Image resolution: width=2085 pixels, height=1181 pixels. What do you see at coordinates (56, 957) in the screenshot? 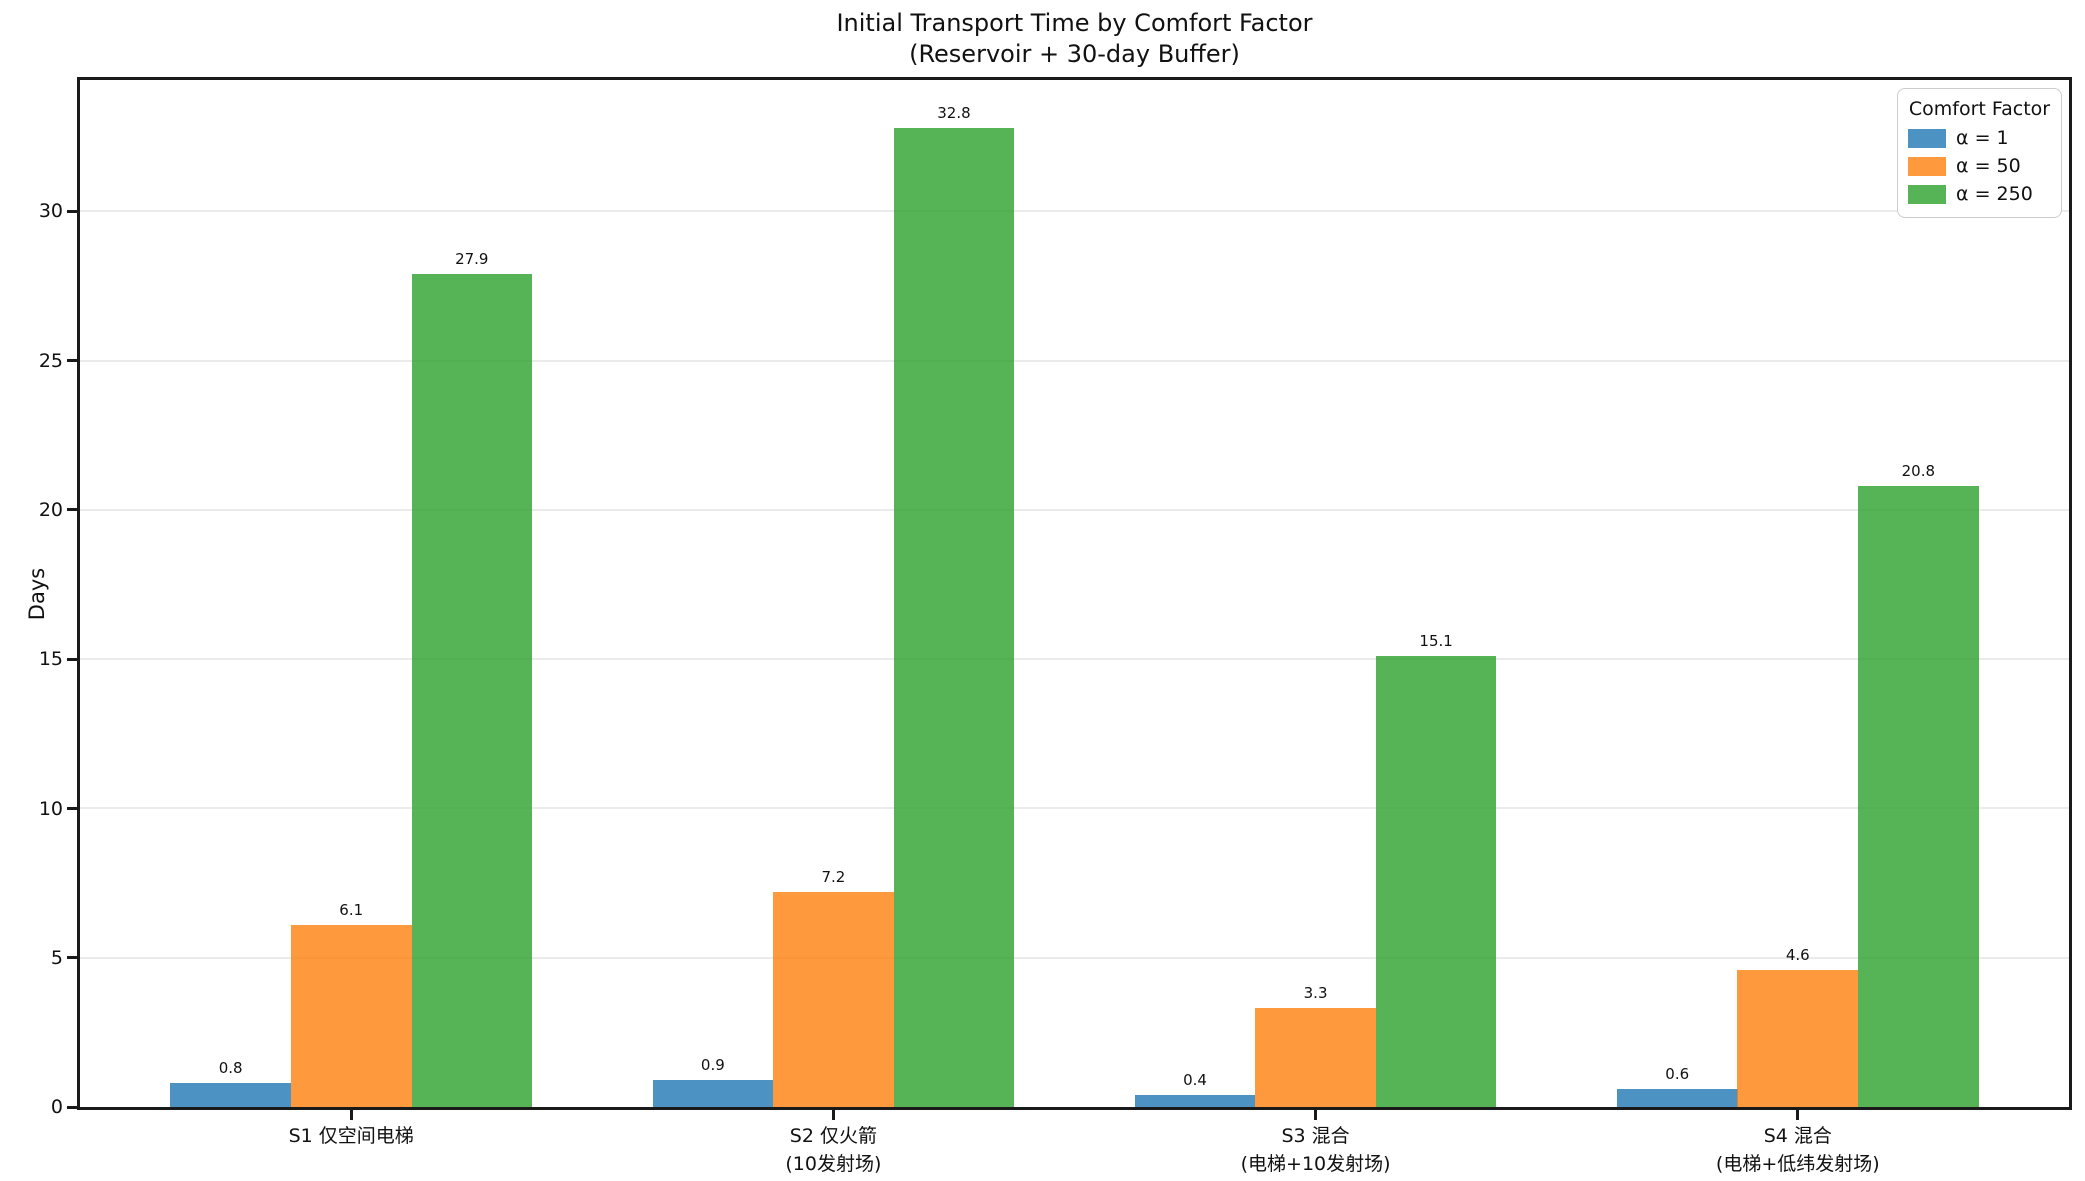
I see `y-tick-label: 5` at bounding box center [56, 957].